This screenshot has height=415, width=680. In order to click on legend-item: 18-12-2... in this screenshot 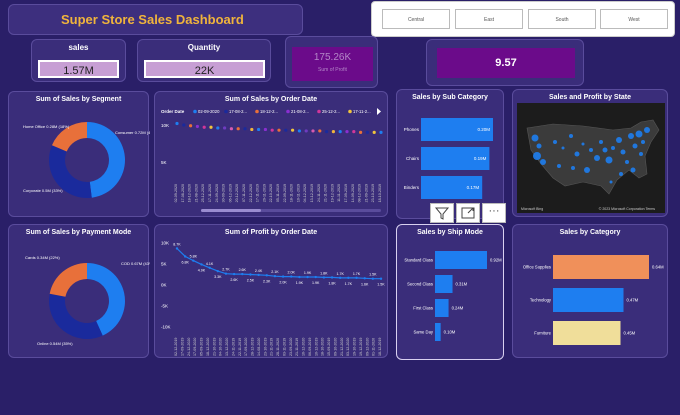, I will do `click(269, 111)`.